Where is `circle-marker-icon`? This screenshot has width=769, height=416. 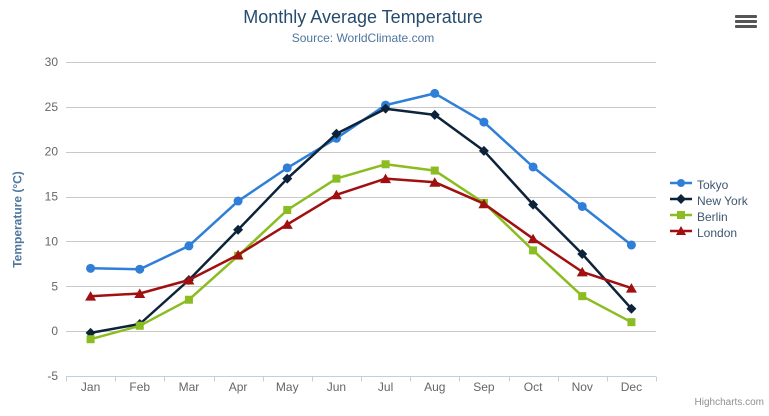
circle-marker-icon is located at coordinates (681, 183).